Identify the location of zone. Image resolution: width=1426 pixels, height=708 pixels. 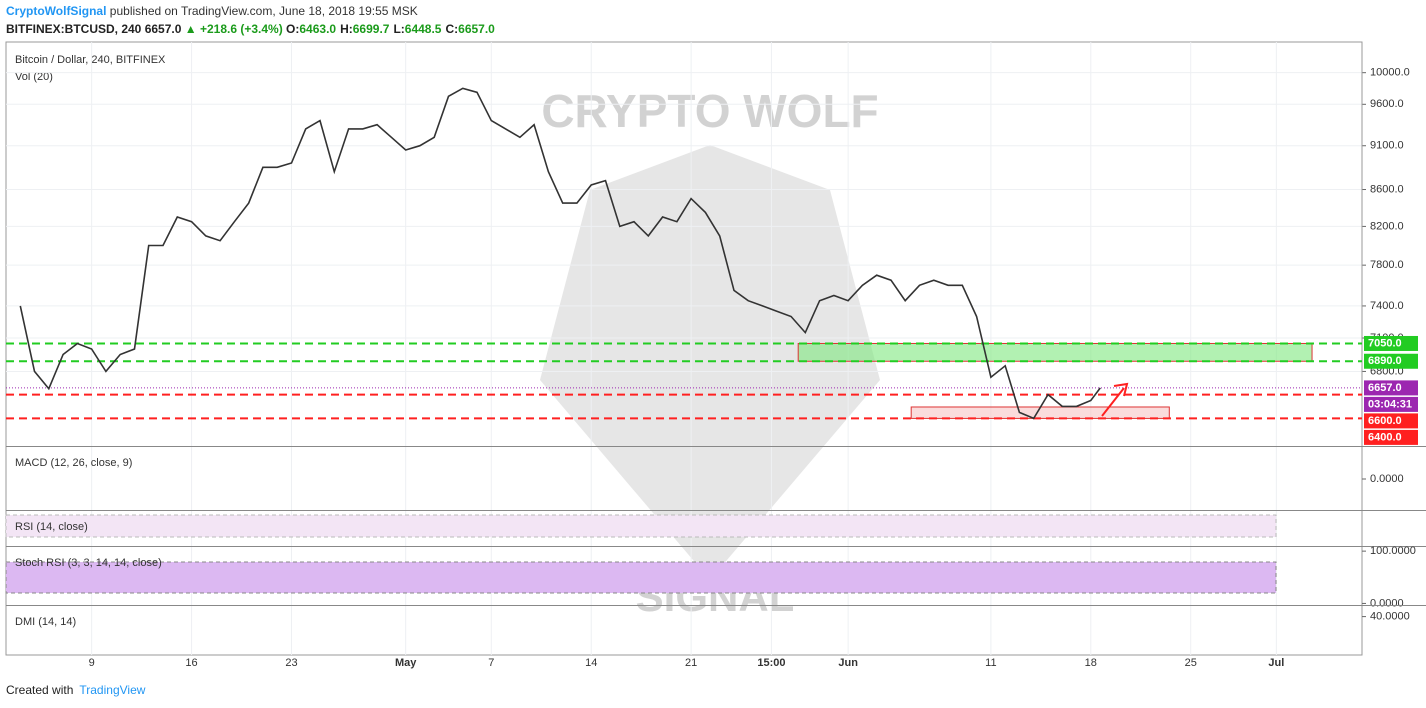
(1055, 352).